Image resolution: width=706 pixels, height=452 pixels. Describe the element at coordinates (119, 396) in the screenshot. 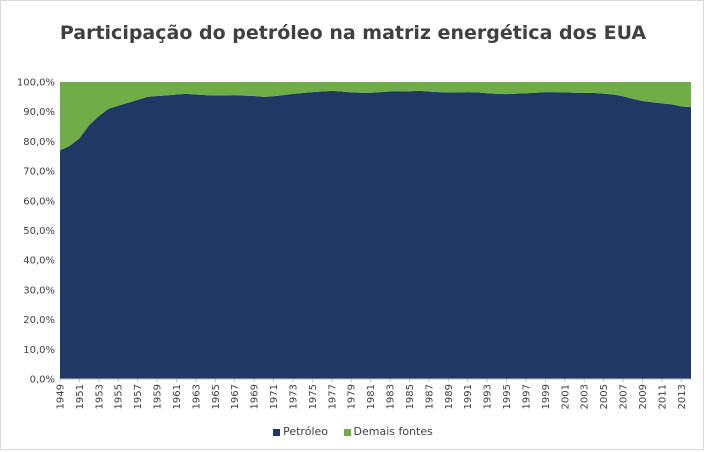

I see `x-tick-label: 1955` at that location.